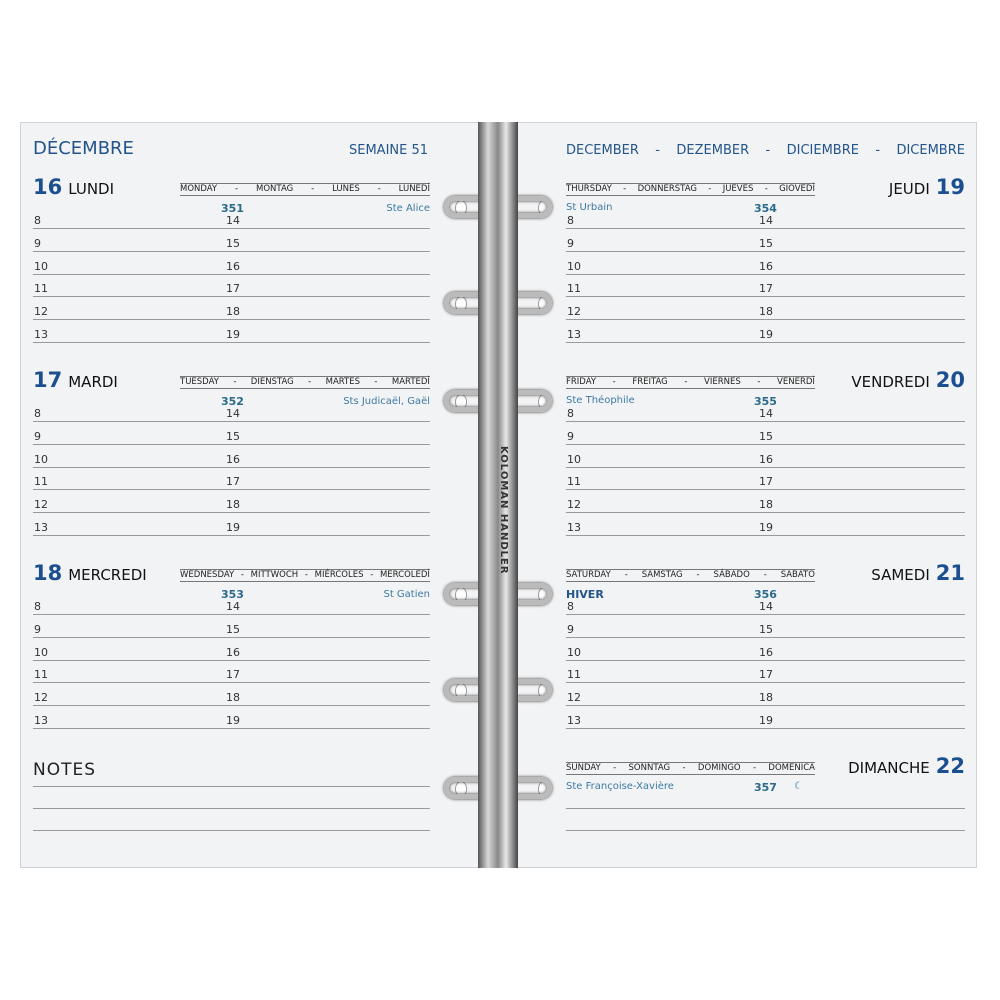 The image size is (1000, 1000). Describe the element at coordinates (908, 380) in the screenshot. I see `day-heading: VENDREDI 20` at that location.